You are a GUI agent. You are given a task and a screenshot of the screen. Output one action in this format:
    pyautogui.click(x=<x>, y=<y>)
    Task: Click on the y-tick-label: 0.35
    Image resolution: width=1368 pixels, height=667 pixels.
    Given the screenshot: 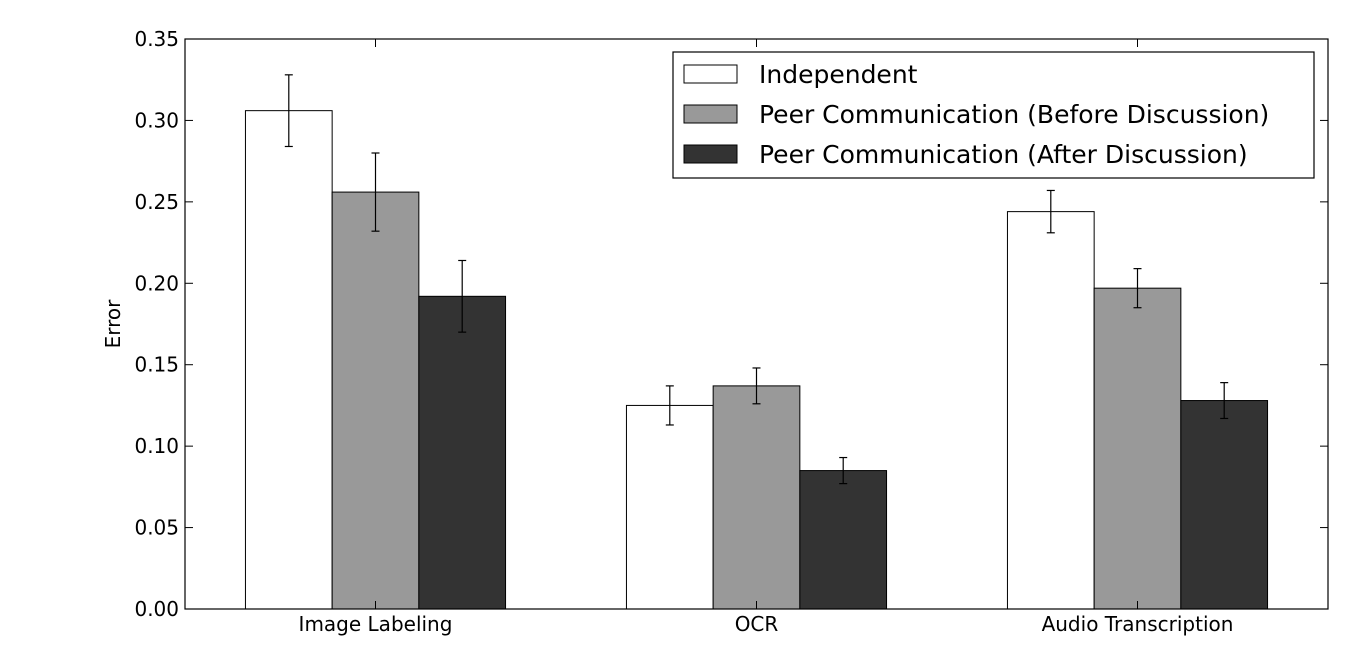 What is the action you would take?
    pyautogui.click(x=156, y=39)
    